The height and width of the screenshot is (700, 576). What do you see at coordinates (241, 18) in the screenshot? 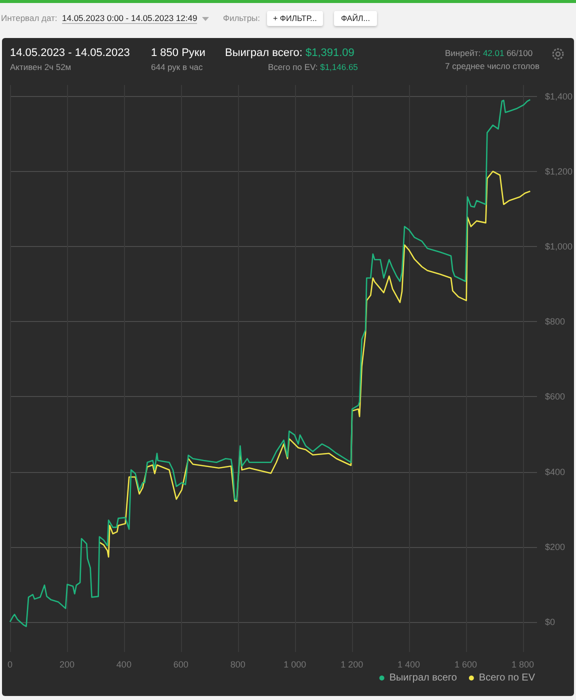
I see `text: Фильтры:` at bounding box center [241, 18].